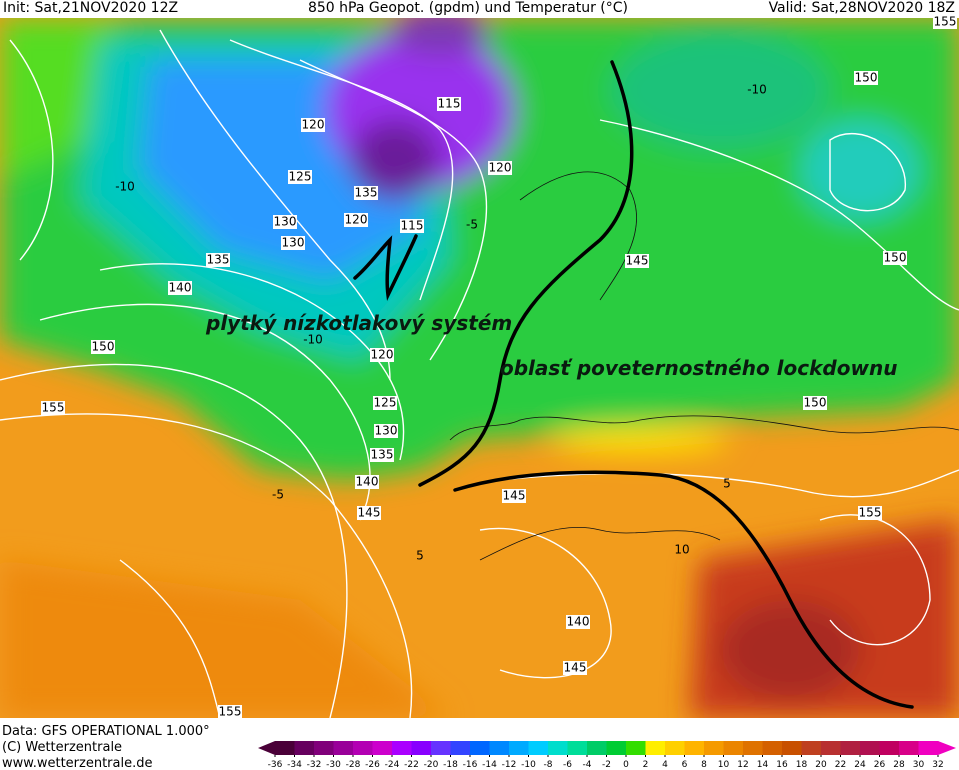  I want to click on colorbar-label: 6, so click(685, 765).